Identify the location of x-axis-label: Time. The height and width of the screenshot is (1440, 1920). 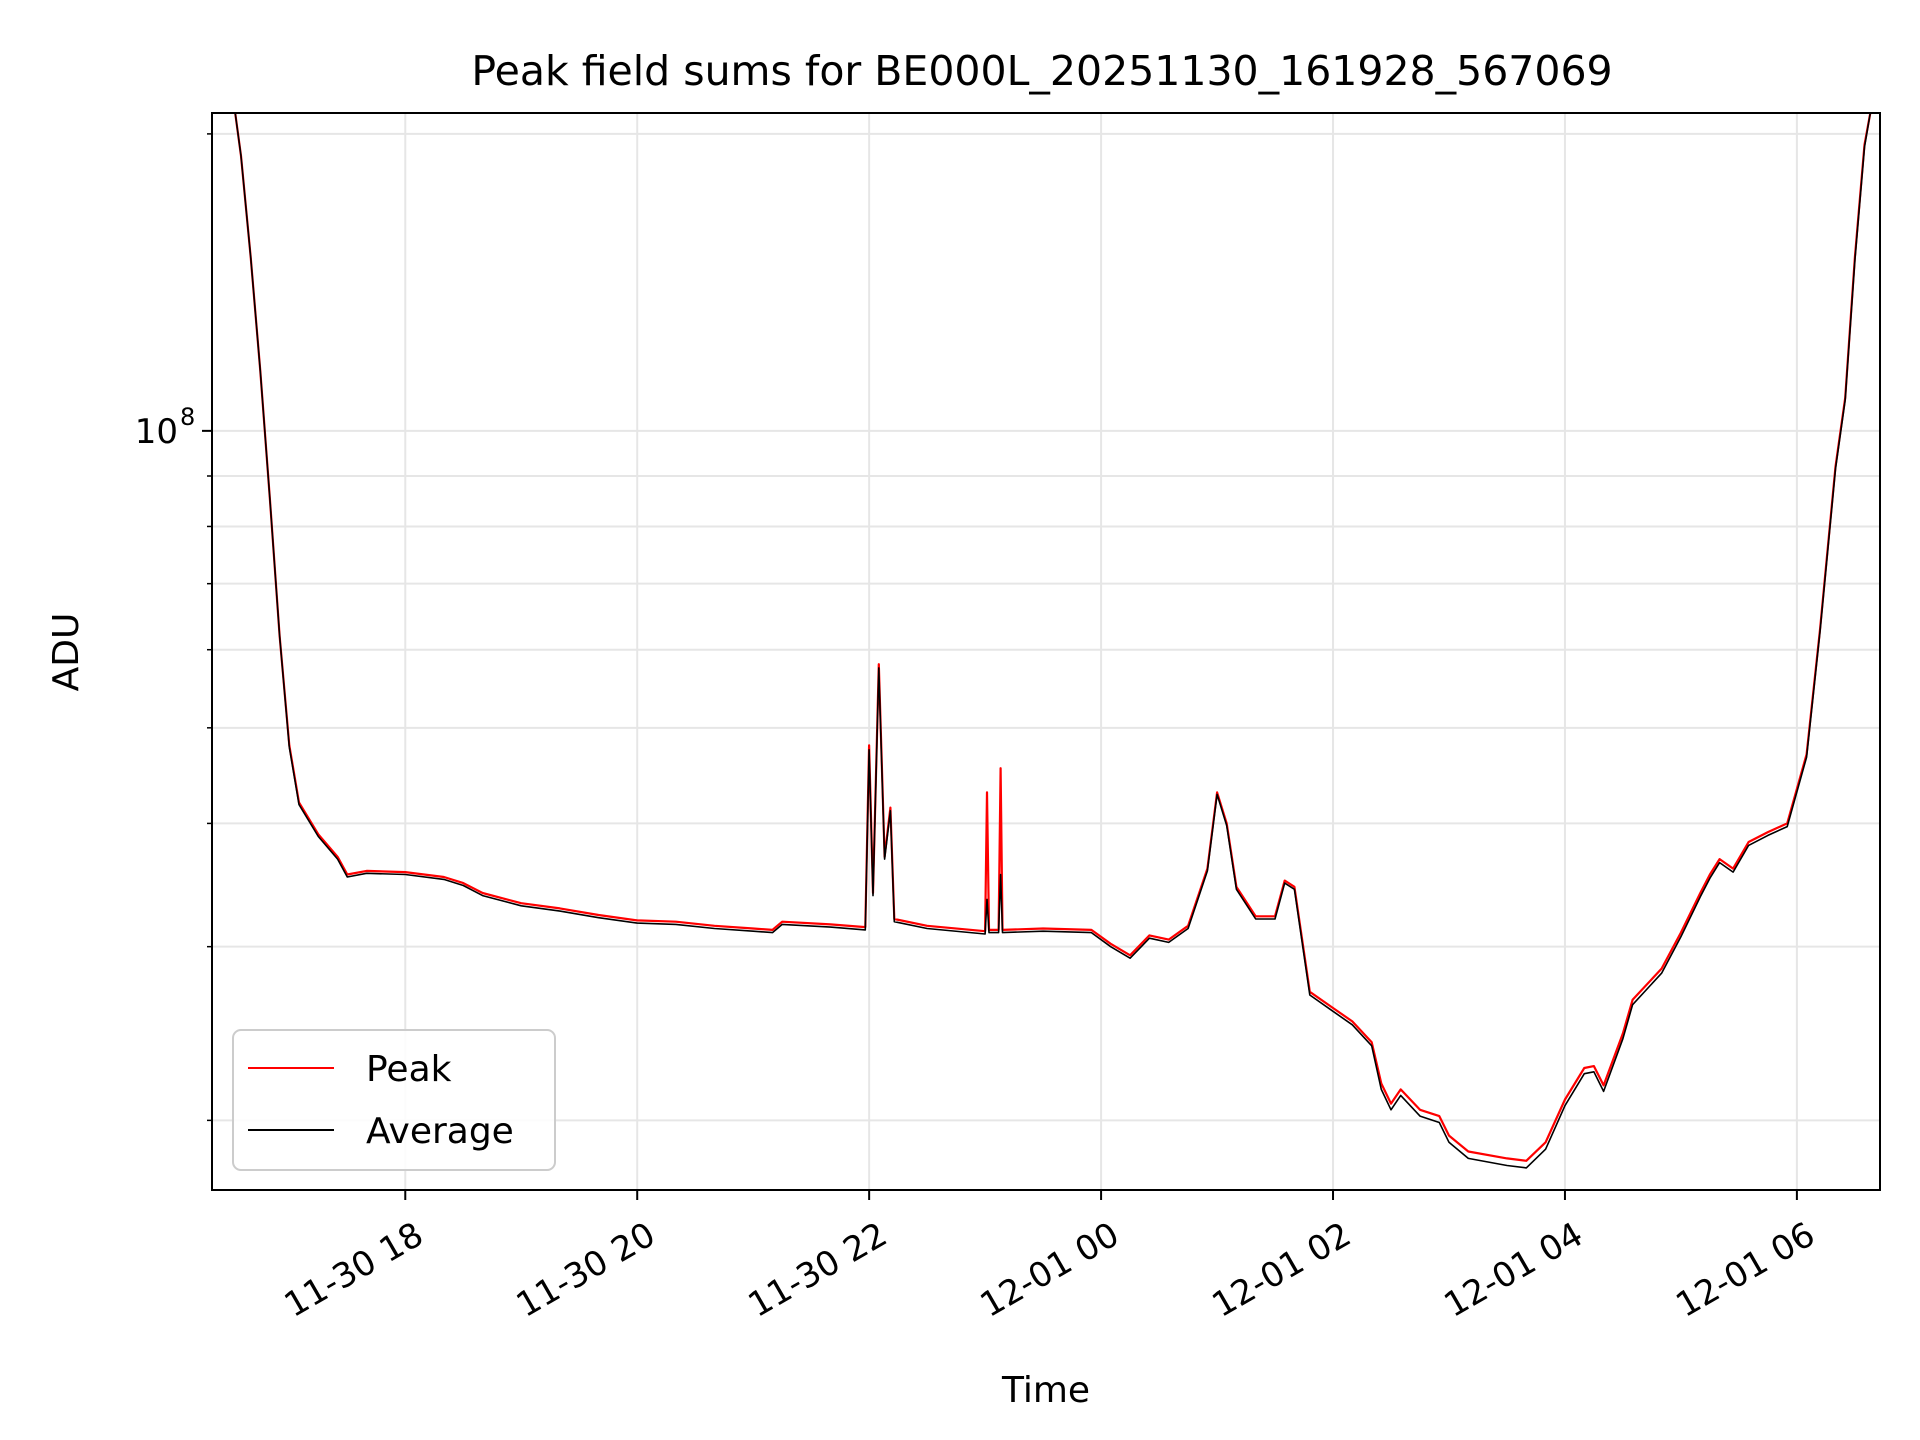
(1045, 1390).